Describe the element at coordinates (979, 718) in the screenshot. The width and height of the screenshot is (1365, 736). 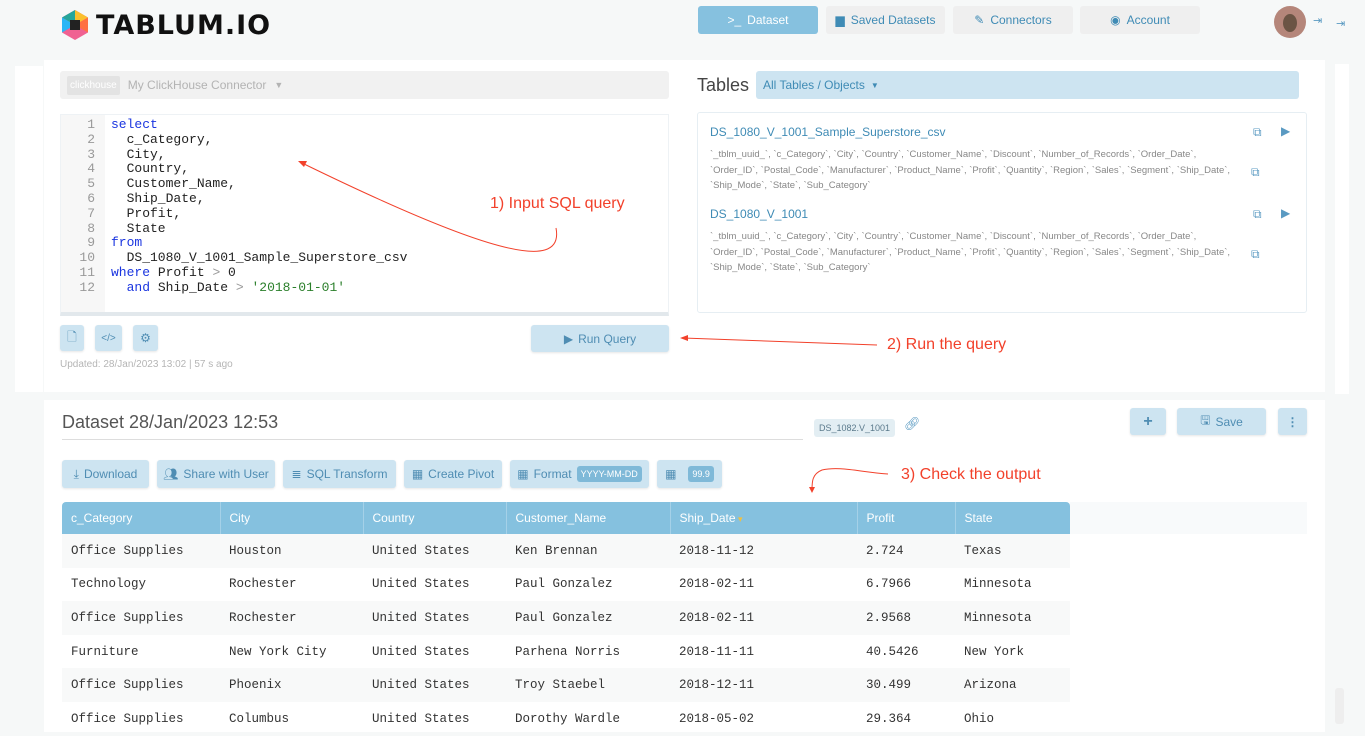
I see `table-cell: Ohio` at that location.